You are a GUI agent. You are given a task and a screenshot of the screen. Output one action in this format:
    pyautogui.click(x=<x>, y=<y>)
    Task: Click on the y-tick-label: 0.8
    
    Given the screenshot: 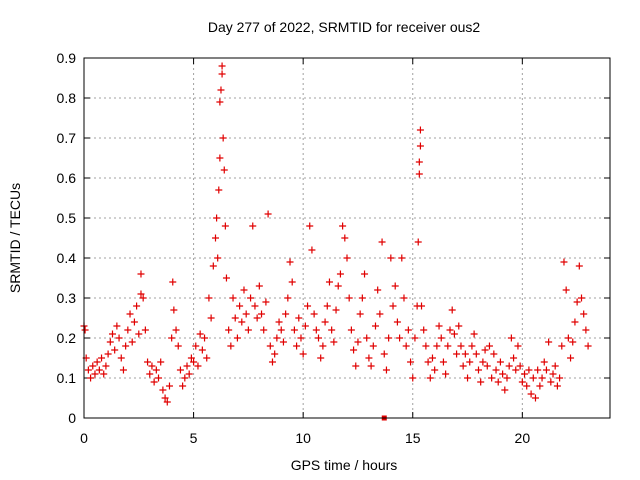 What is the action you would take?
    pyautogui.click(x=67, y=98)
    